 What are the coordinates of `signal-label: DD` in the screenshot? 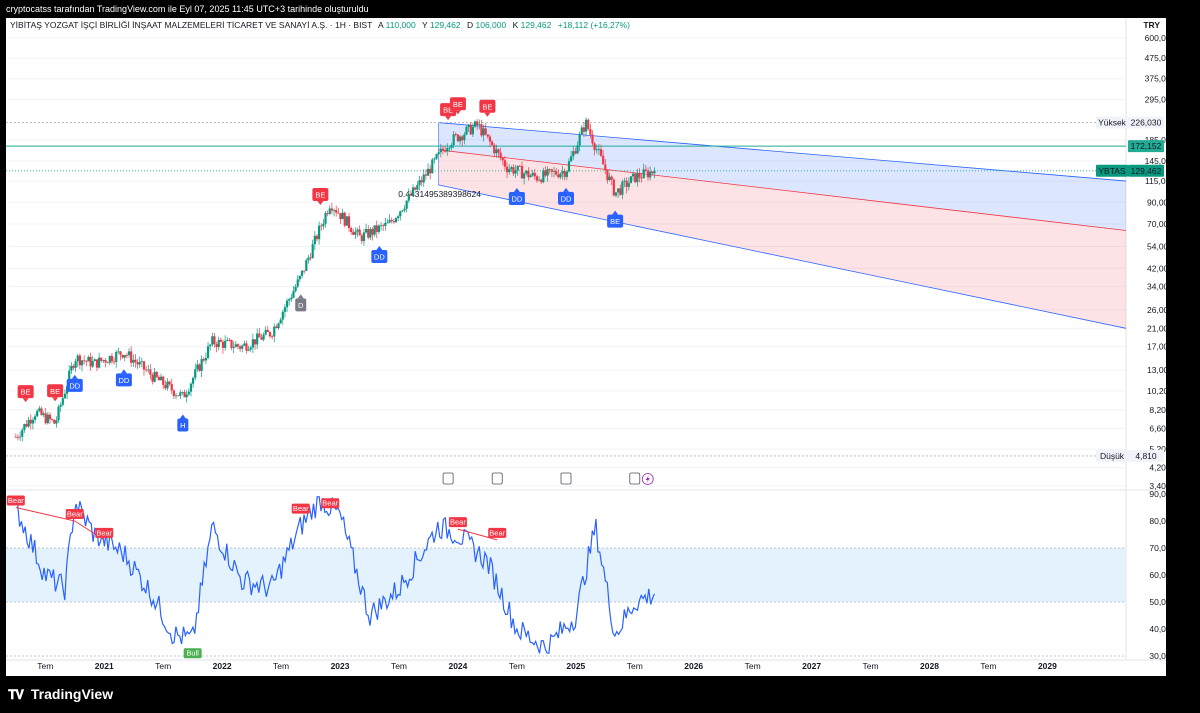 It's located at (566, 198).